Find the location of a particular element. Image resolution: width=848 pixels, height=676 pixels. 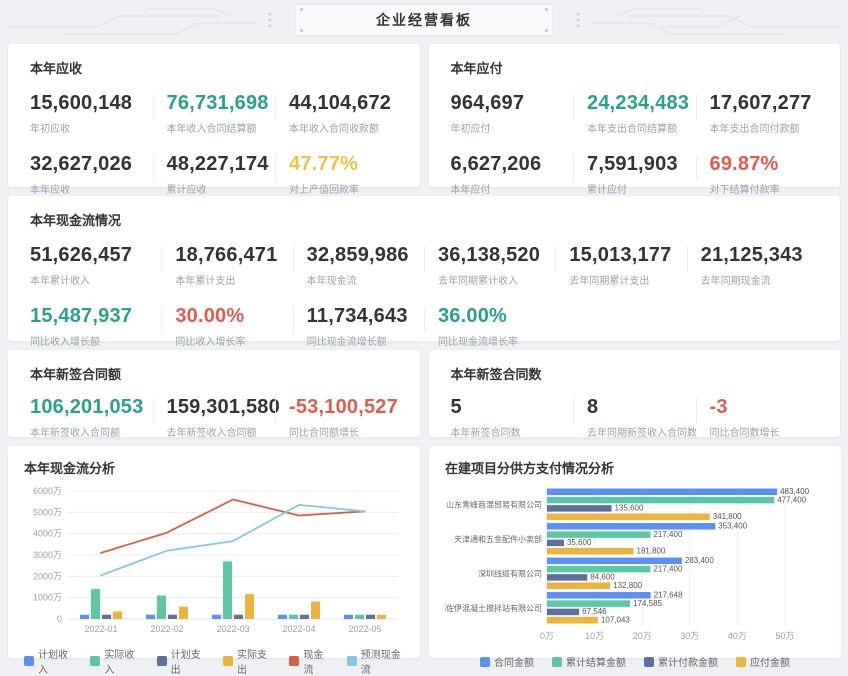

svg-text: 35,600 is located at coordinates (579, 542).